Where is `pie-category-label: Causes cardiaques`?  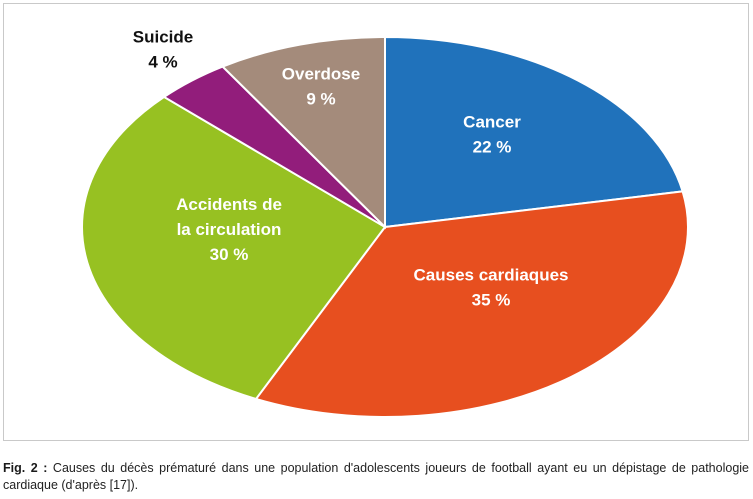
pie-category-label: Causes cardiaques is located at coordinates (491, 275).